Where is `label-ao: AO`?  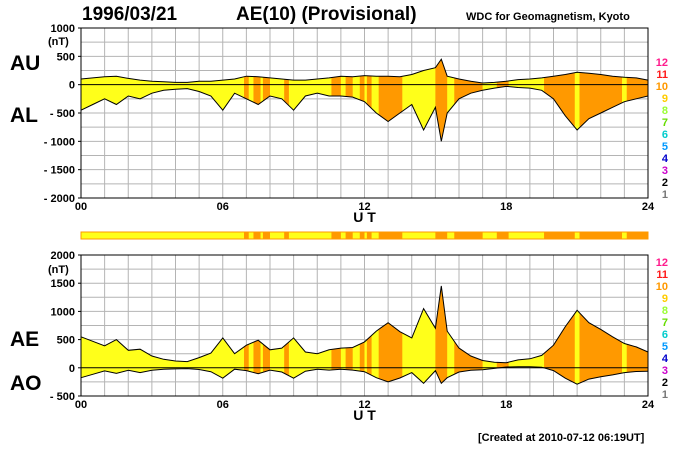
label-ao: AO is located at coordinates (26, 383).